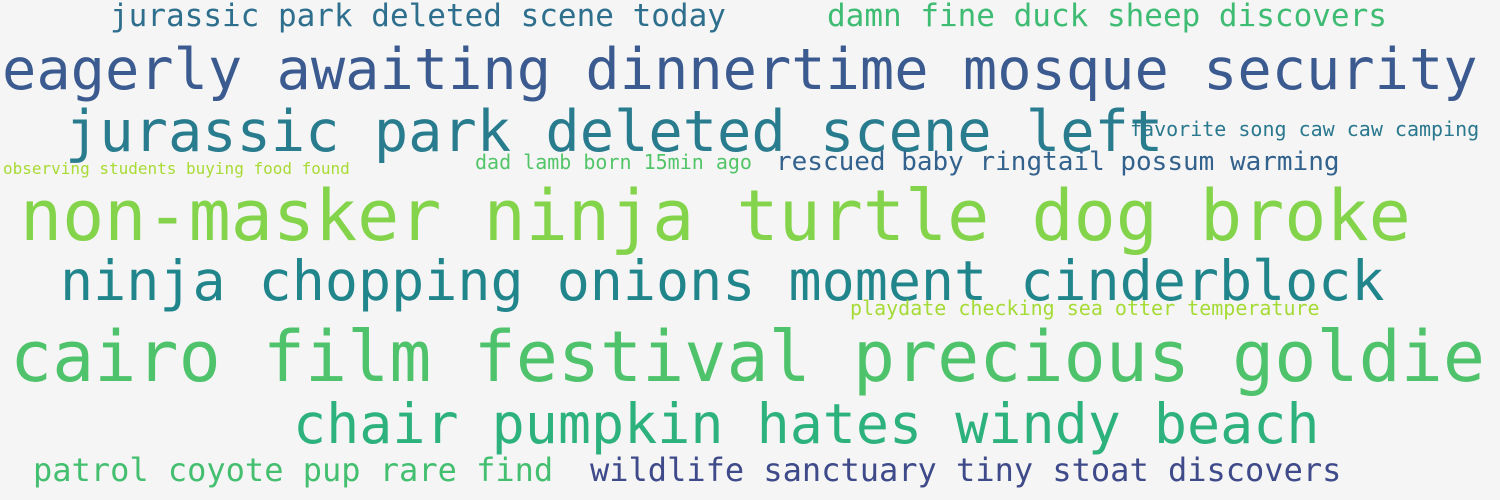 The image size is (1500, 500). What do you see at coordinates (613, 162) in the screenshot?
I see `phrase-dad-lamb: dad lamb born 15min ago` at bounding box center [613, 162].